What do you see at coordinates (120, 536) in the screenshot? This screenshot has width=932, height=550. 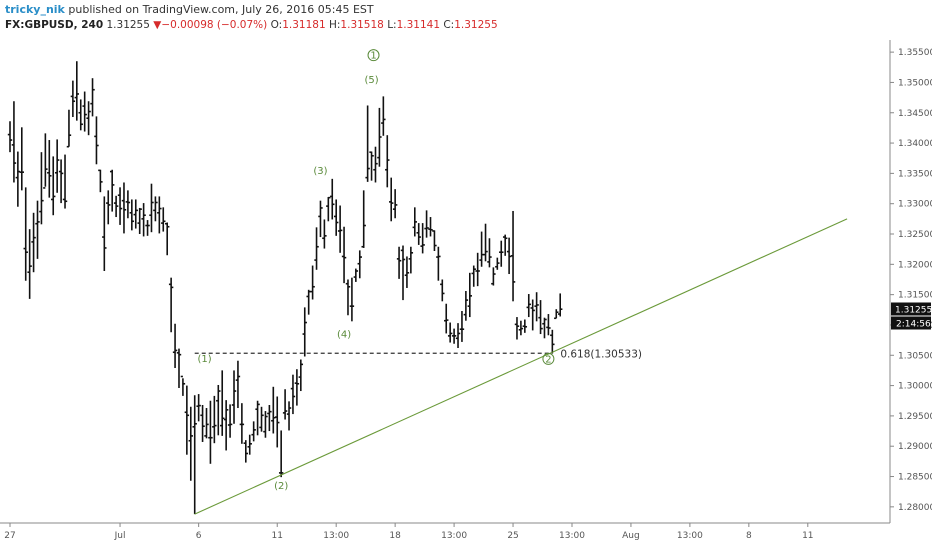 I see `time-tick-label: Jul` at bounding box center [120, 536].